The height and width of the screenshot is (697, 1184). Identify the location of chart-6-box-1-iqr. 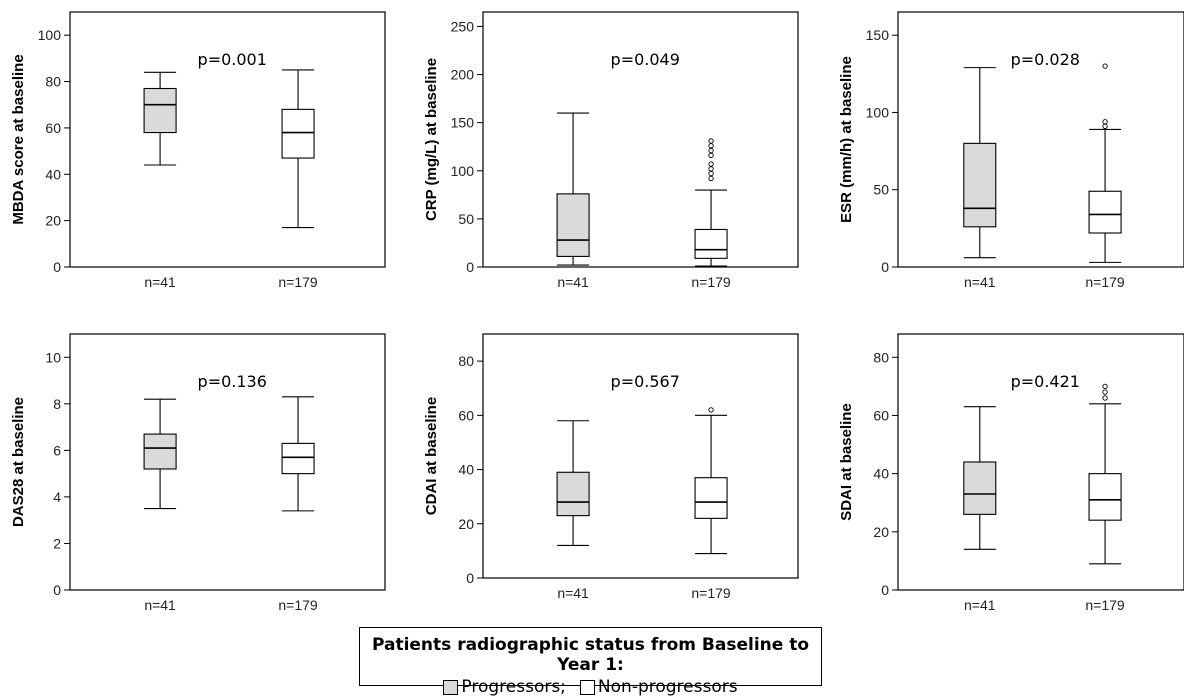
(980, 488).